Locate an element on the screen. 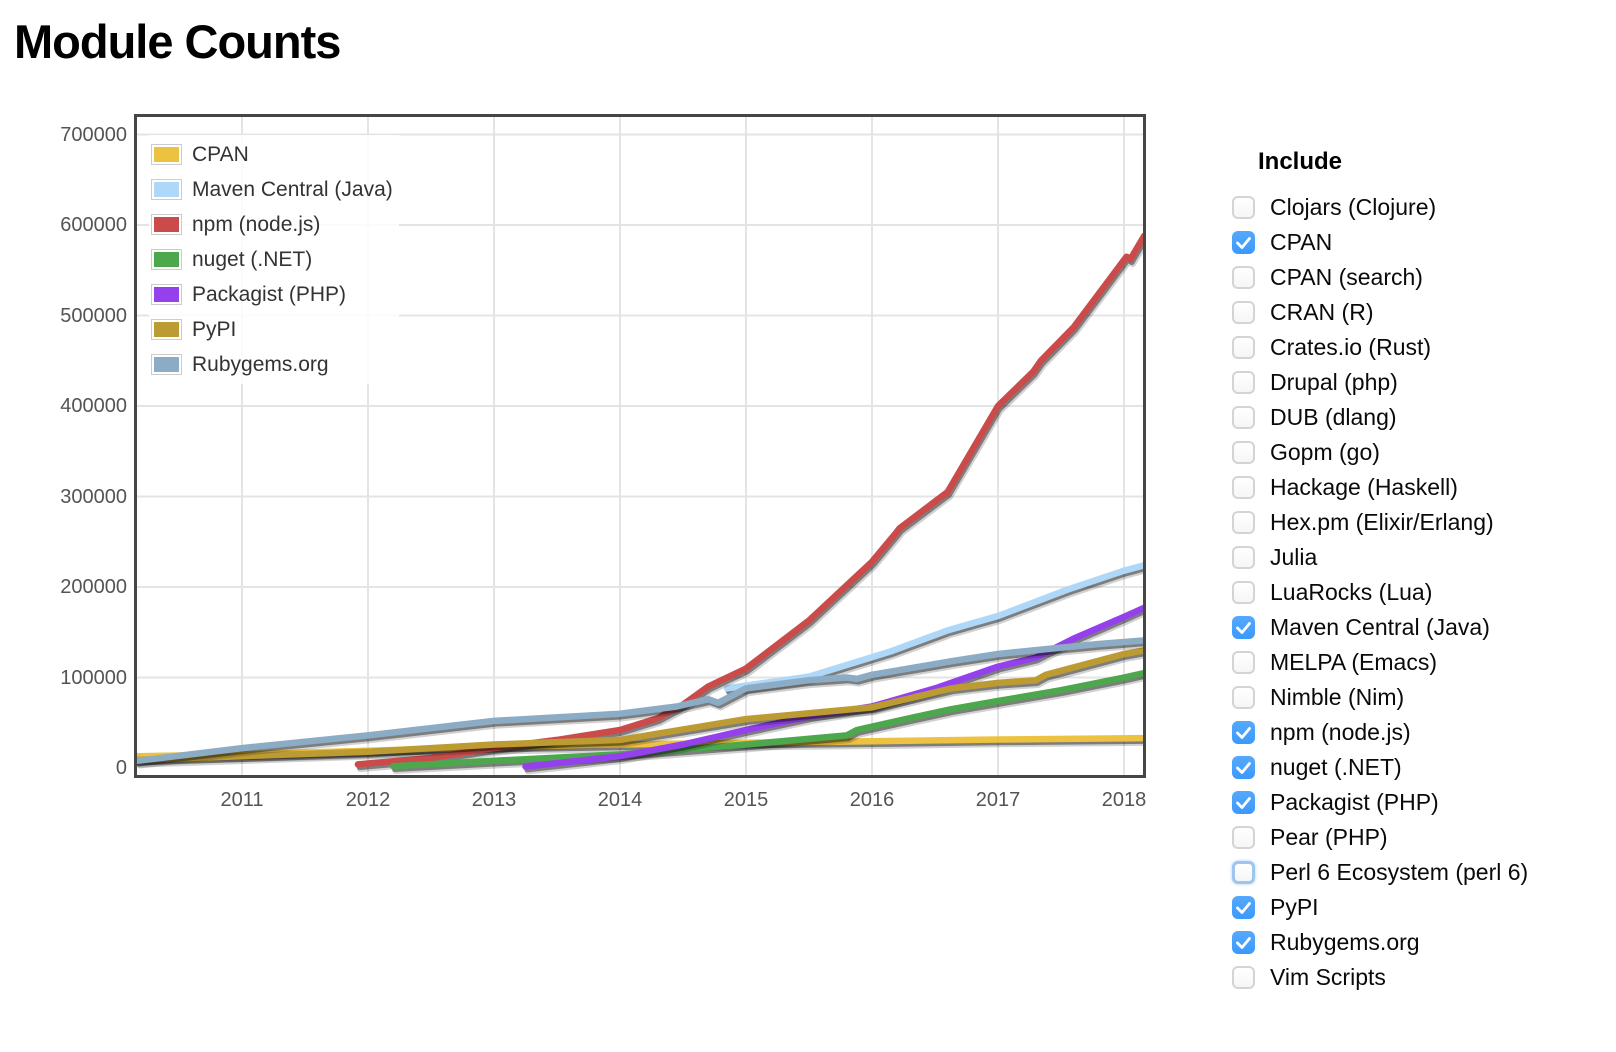 The width and height of the screenshot is (1616, 1052). include-item-nuget-net-: nuget (.NET) is located at coordinates (1380, 767).